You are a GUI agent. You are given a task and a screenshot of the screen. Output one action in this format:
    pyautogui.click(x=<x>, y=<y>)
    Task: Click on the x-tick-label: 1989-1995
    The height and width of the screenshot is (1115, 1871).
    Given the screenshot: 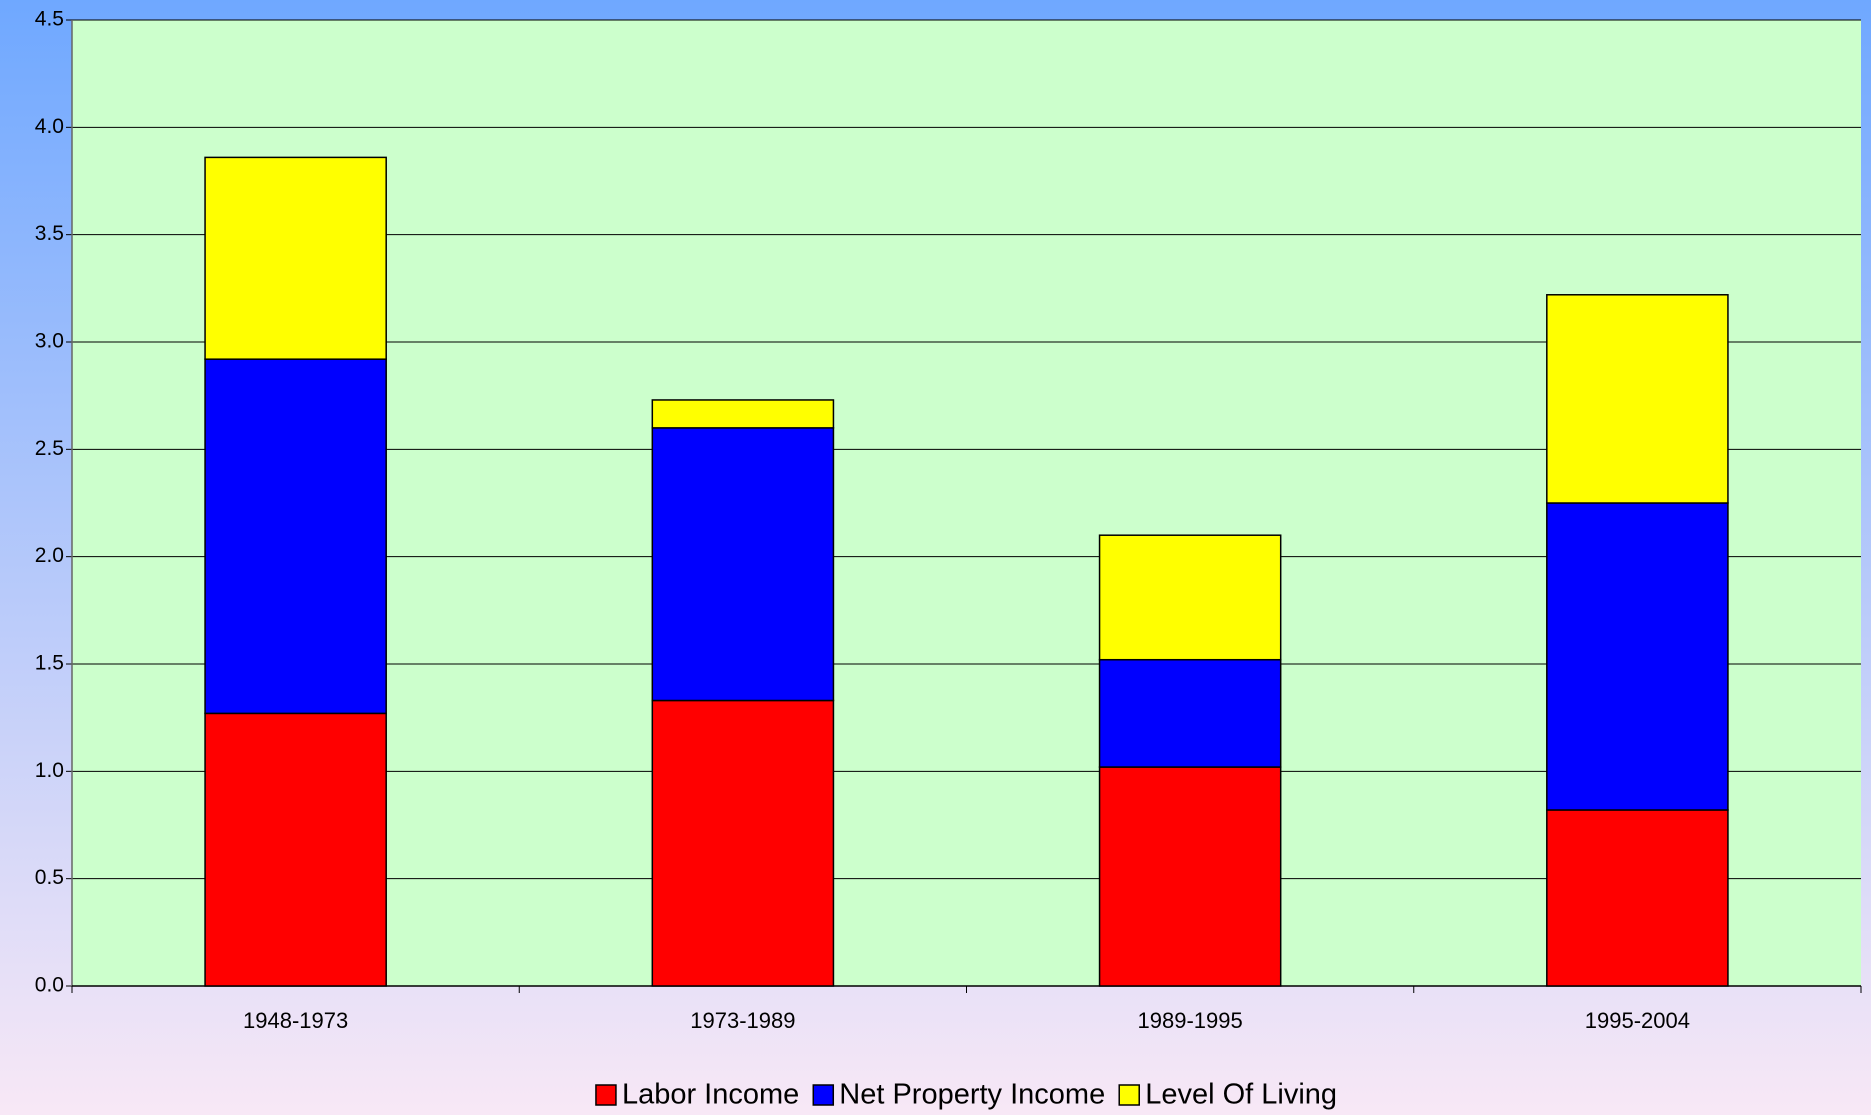 What is the action you would take?
    pyautogui.click(x=1190, y=1020)
    